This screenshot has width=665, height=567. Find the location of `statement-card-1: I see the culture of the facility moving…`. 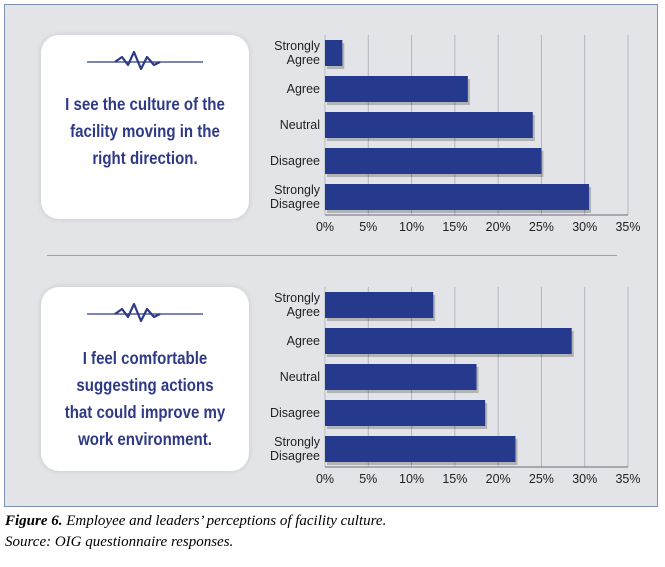

statement-card-1: I see the culture of the facility moving… is located at coordinates (145, 127).